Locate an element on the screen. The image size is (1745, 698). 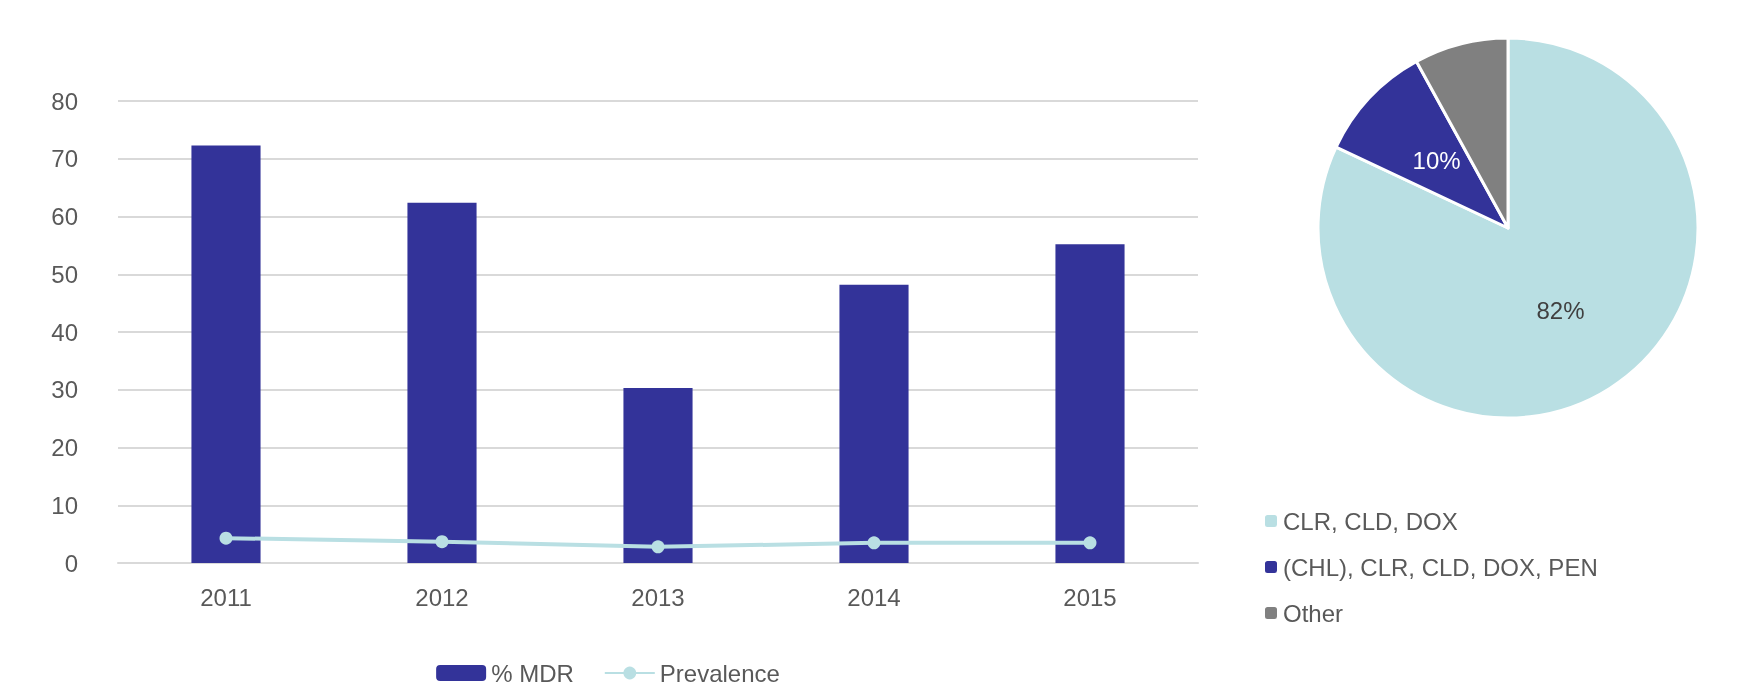
x-tick-label: 2011 is located at coordinates (226, 597).